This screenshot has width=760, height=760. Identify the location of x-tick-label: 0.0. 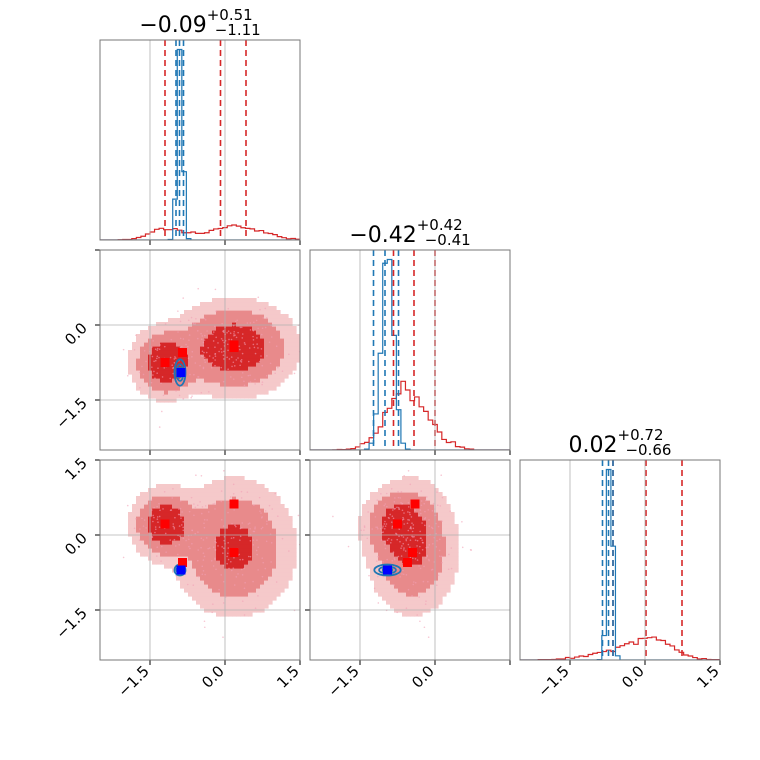
(423, 677).